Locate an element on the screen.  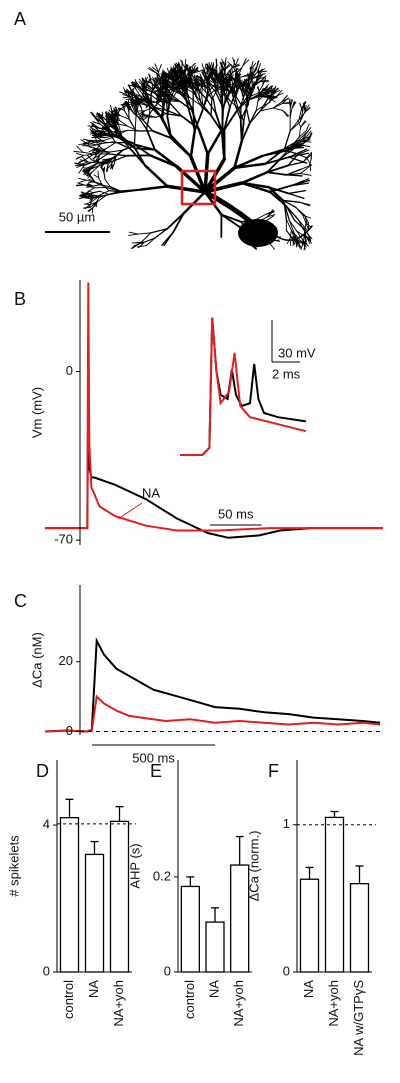
x-tick-label: NA is located at coordinates (308, 989).